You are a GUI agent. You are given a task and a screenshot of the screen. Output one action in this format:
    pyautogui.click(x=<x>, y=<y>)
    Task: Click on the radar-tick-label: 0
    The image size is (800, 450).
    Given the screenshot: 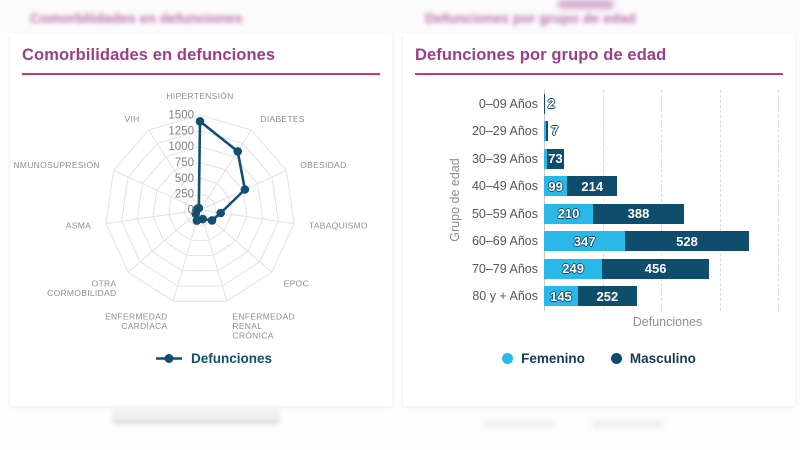 What is the action you would take?
    pyautogui.click(x=191, y=211)
    